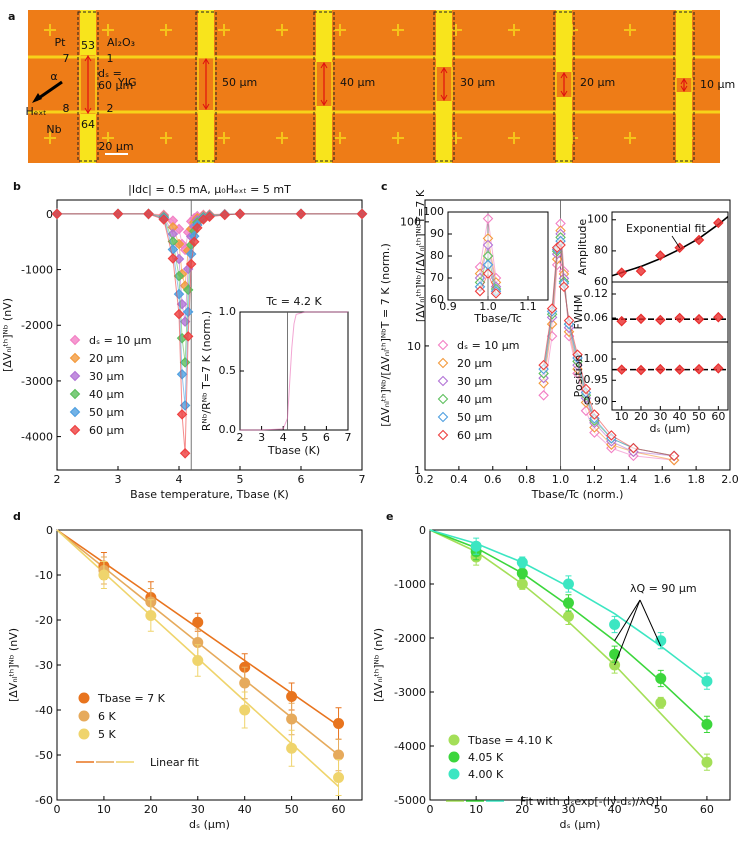  I want to click on micrograph-label: 50 μm, so click(239, 82).